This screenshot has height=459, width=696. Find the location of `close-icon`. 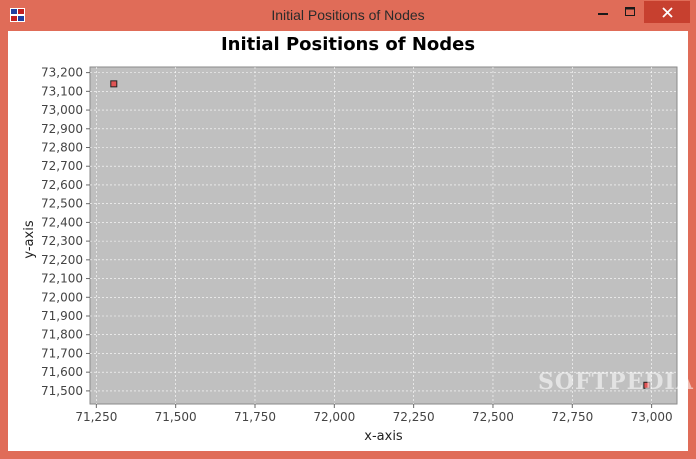

close-icon is located at coordinates (667, 12).